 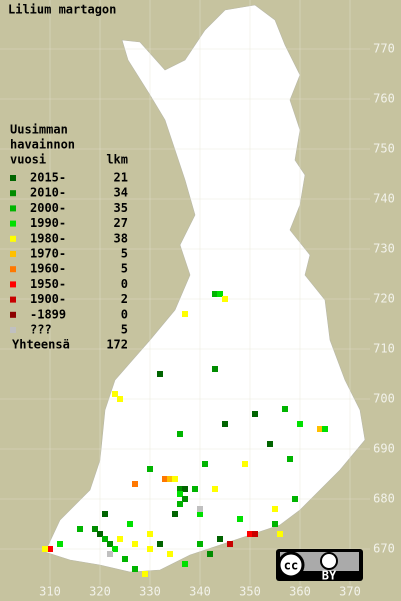 I want to click on y-tick-label: 690, so click(x=384, y=449).